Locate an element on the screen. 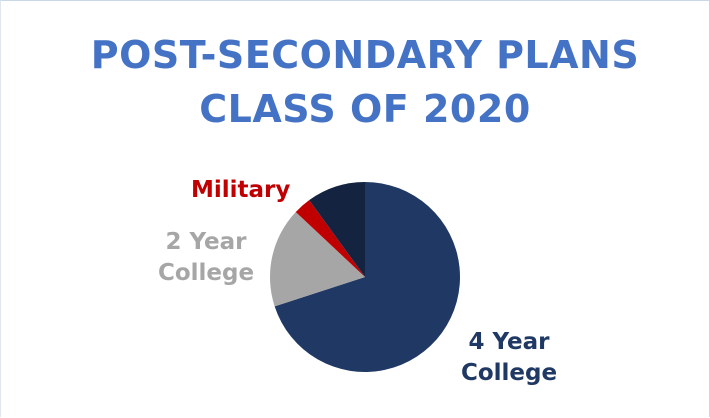 This screenshot has height=418, width=710. slice-4-year-college is located at coordinates (367, 277).